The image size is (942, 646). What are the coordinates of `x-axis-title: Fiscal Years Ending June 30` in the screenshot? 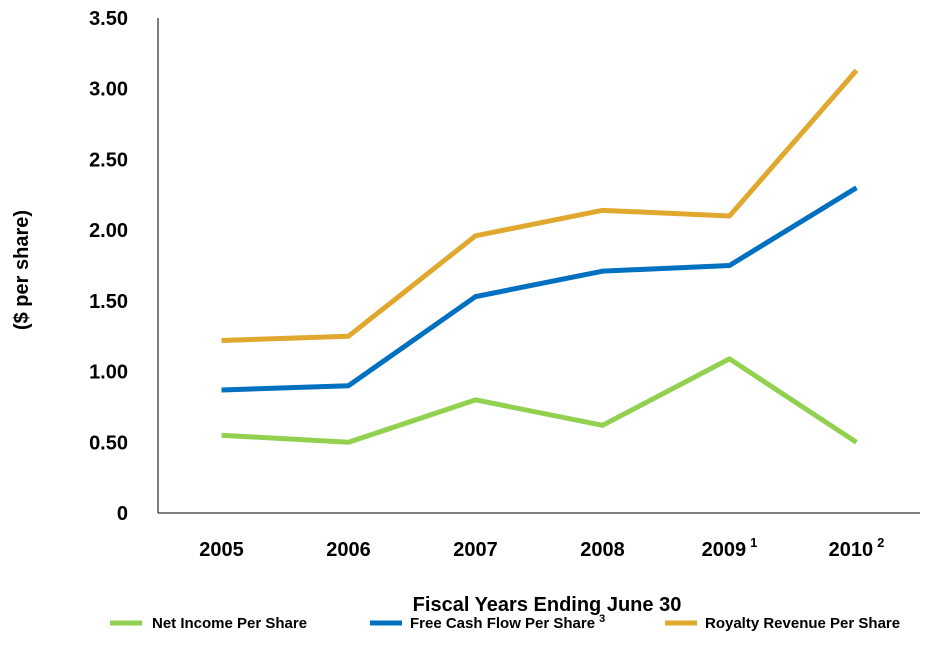 It's located at (547, 605).